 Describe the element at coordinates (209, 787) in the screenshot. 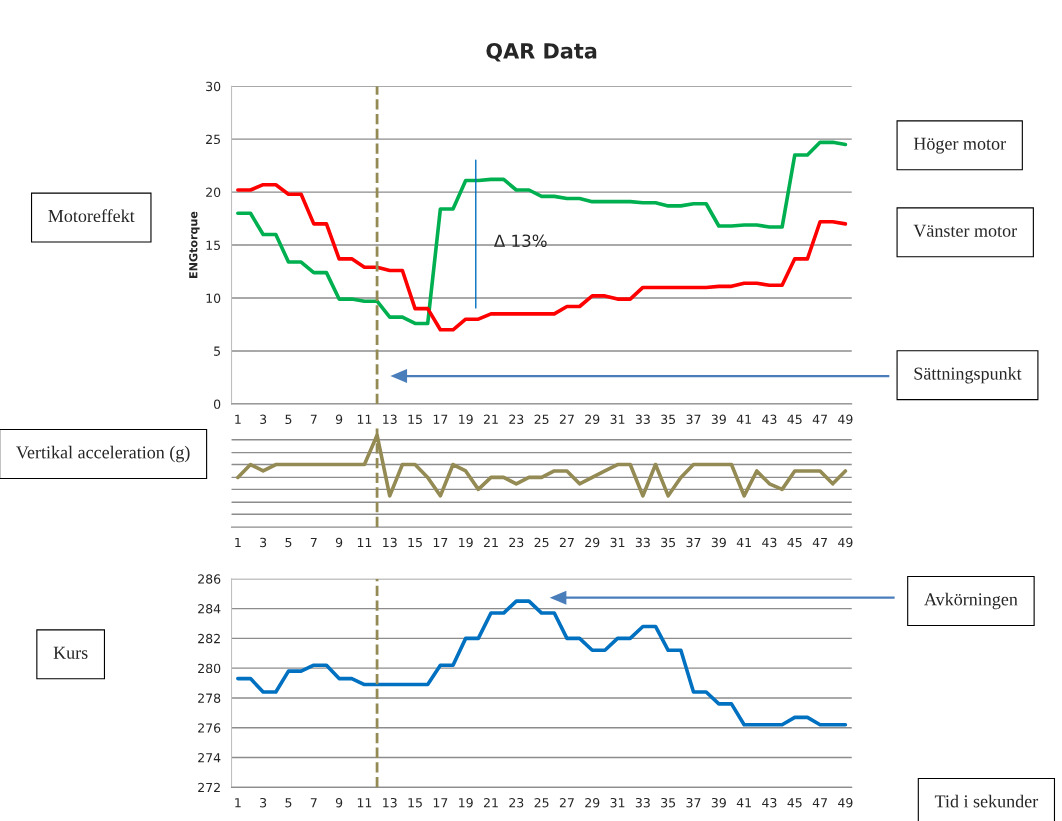

I see `y-tick-label: 272` at that location.